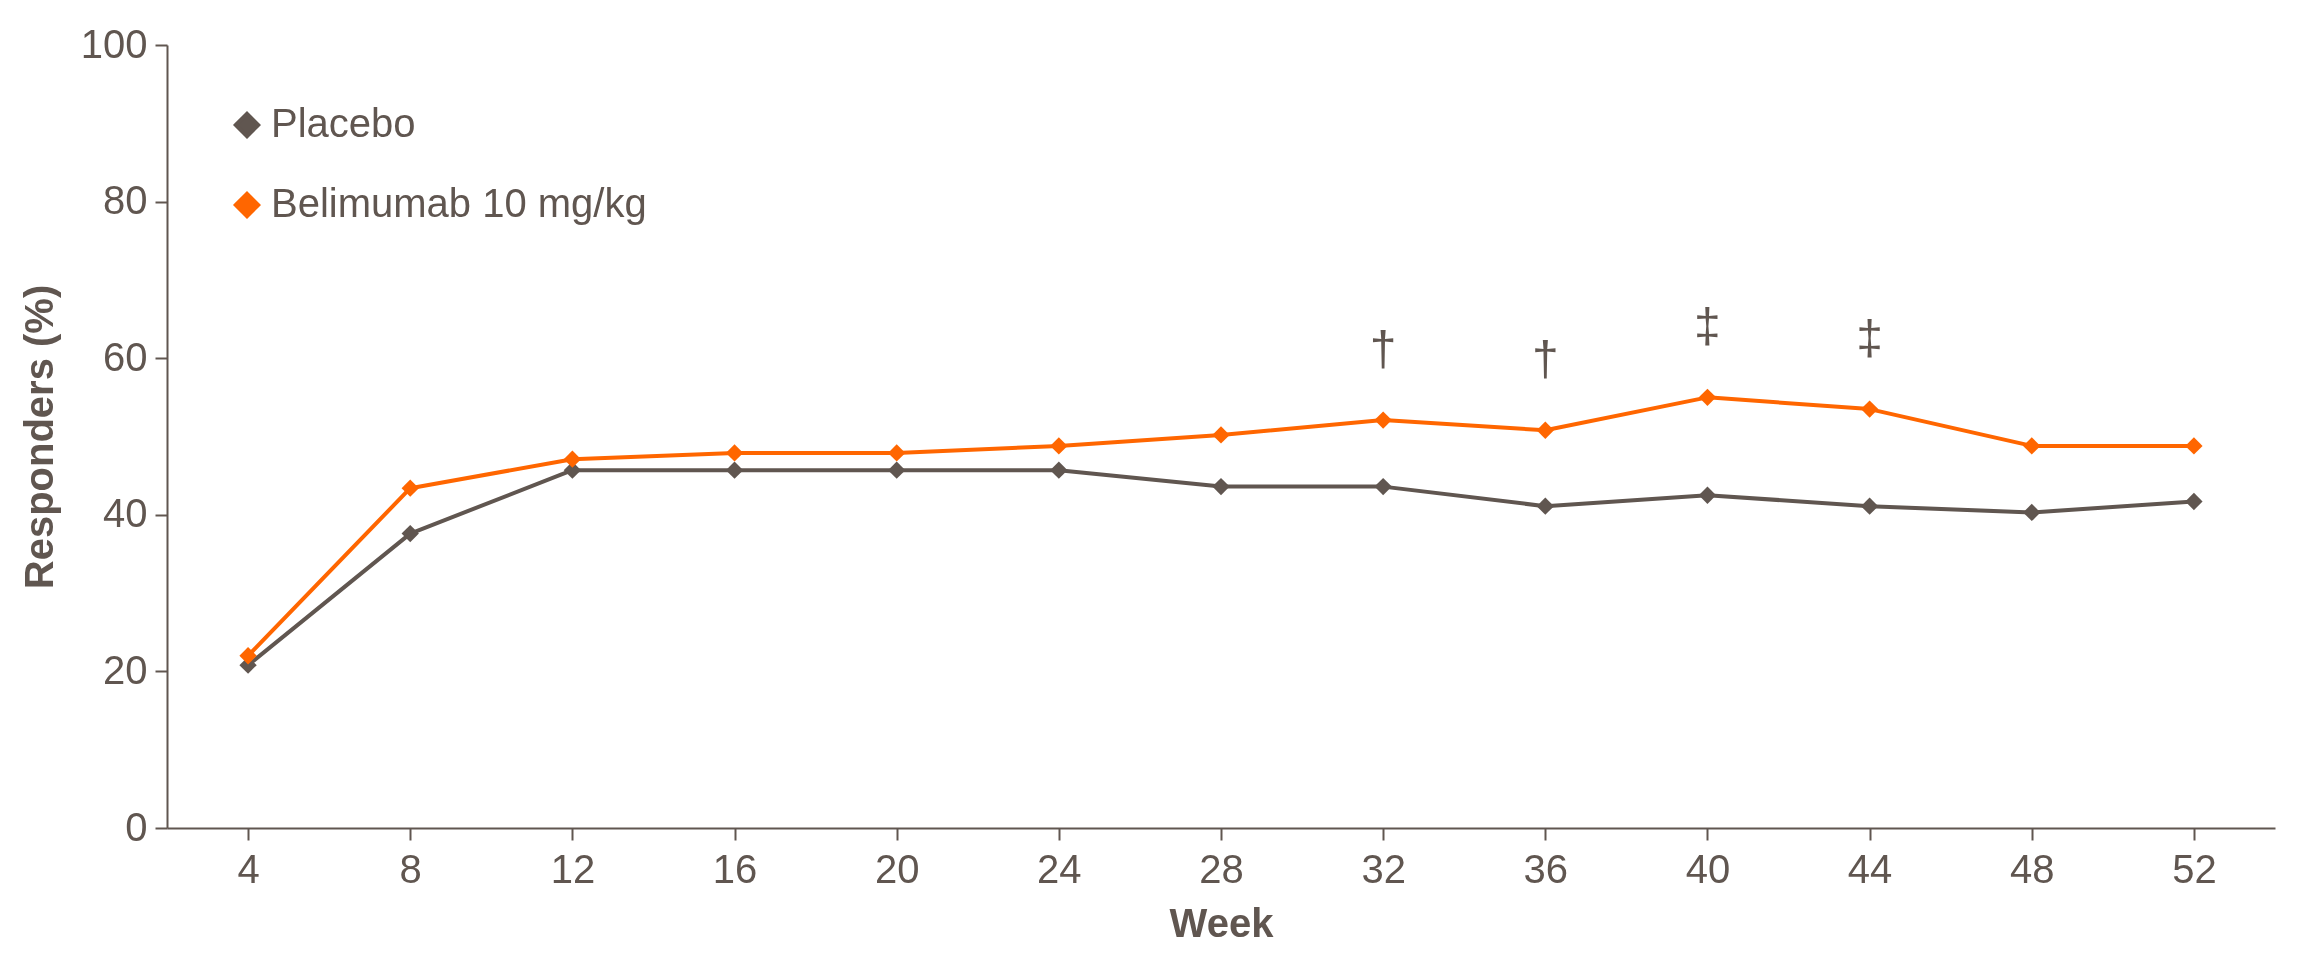 Image resolution: width=2315 pixels, height=959 pixels. I want to click on y-tick-label: 80, so click(125, 200).